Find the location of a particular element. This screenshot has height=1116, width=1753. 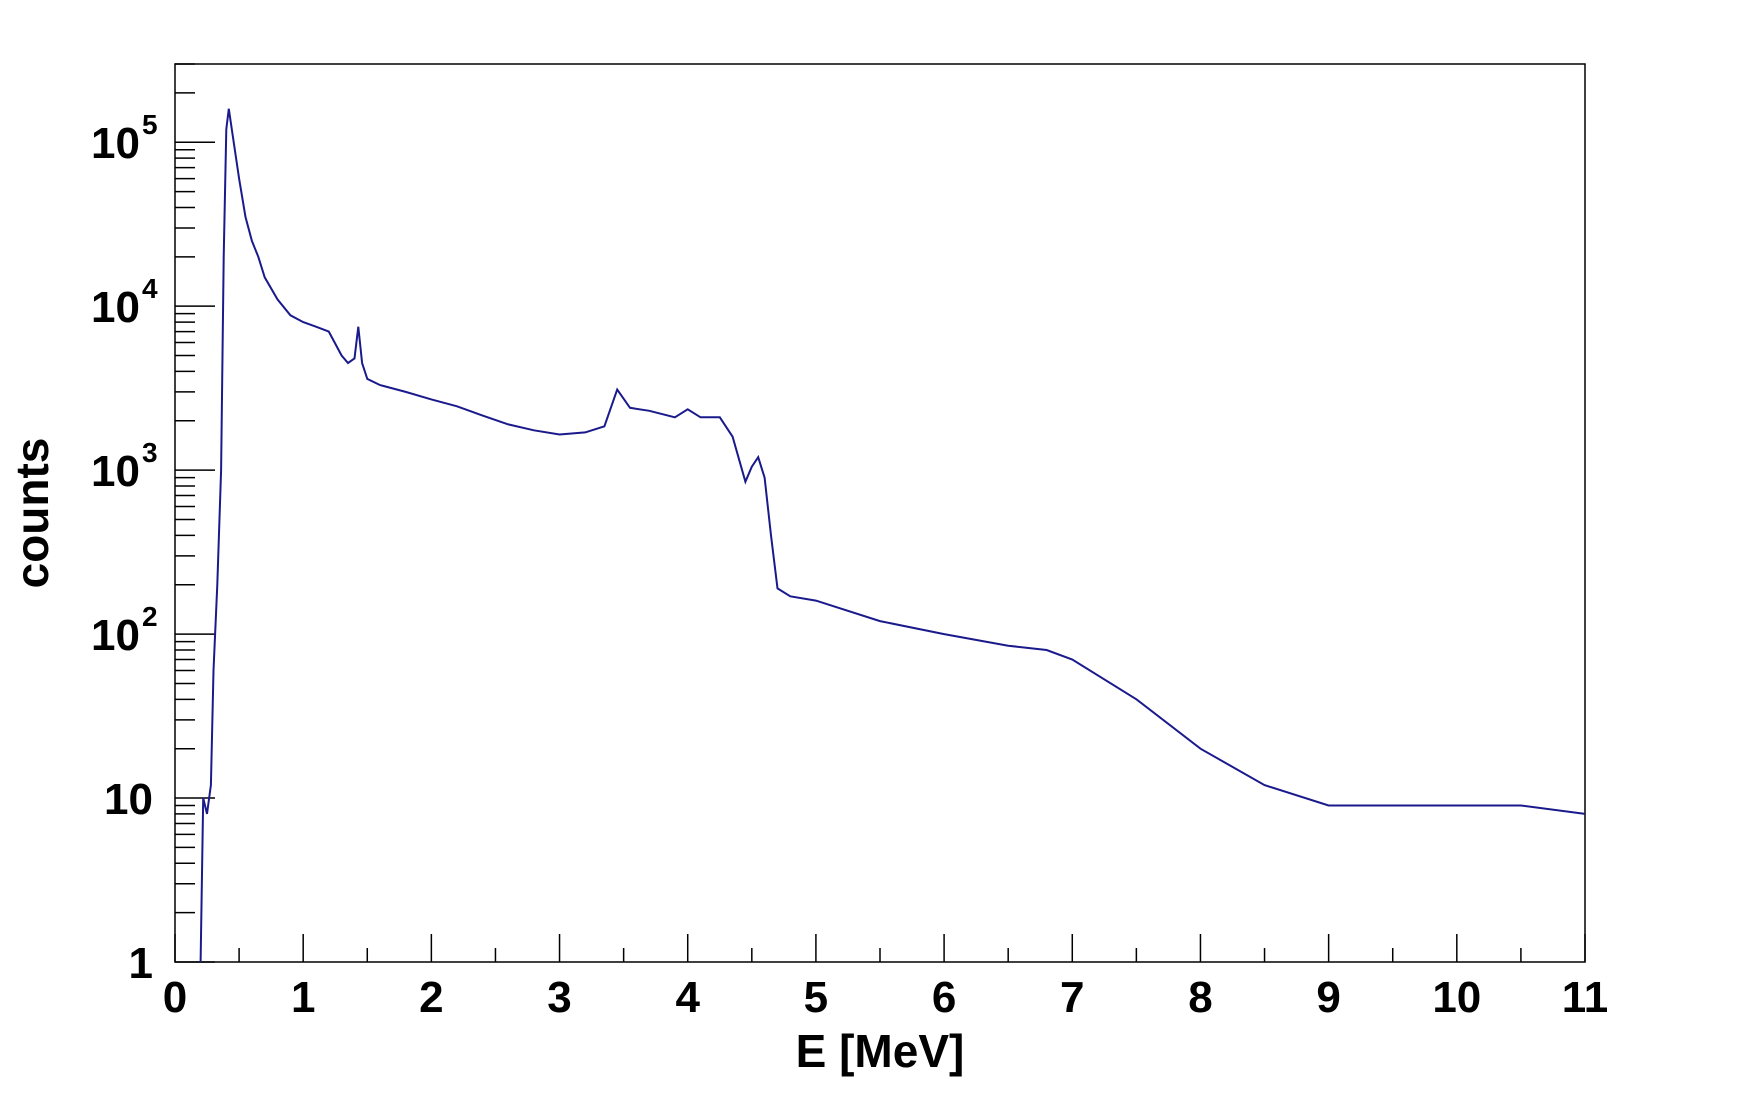

y-axis-ticks is located at coordinates (195, 513).